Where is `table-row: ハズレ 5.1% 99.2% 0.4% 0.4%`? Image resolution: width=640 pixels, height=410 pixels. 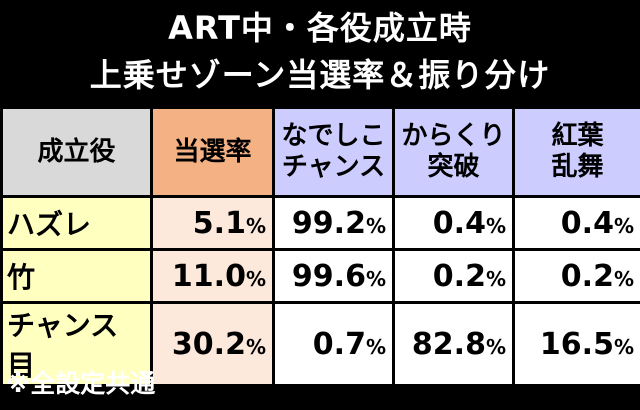 table-row: ハズレ 5.1% 99.2% 0.4% 0.4% is located at coordinates (320, 223).